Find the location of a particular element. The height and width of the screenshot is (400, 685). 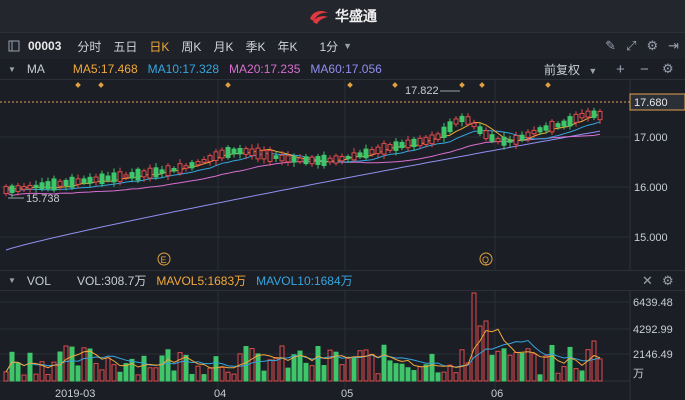

minute-select: 1分 ▼ is located at coordinates (335, 46).